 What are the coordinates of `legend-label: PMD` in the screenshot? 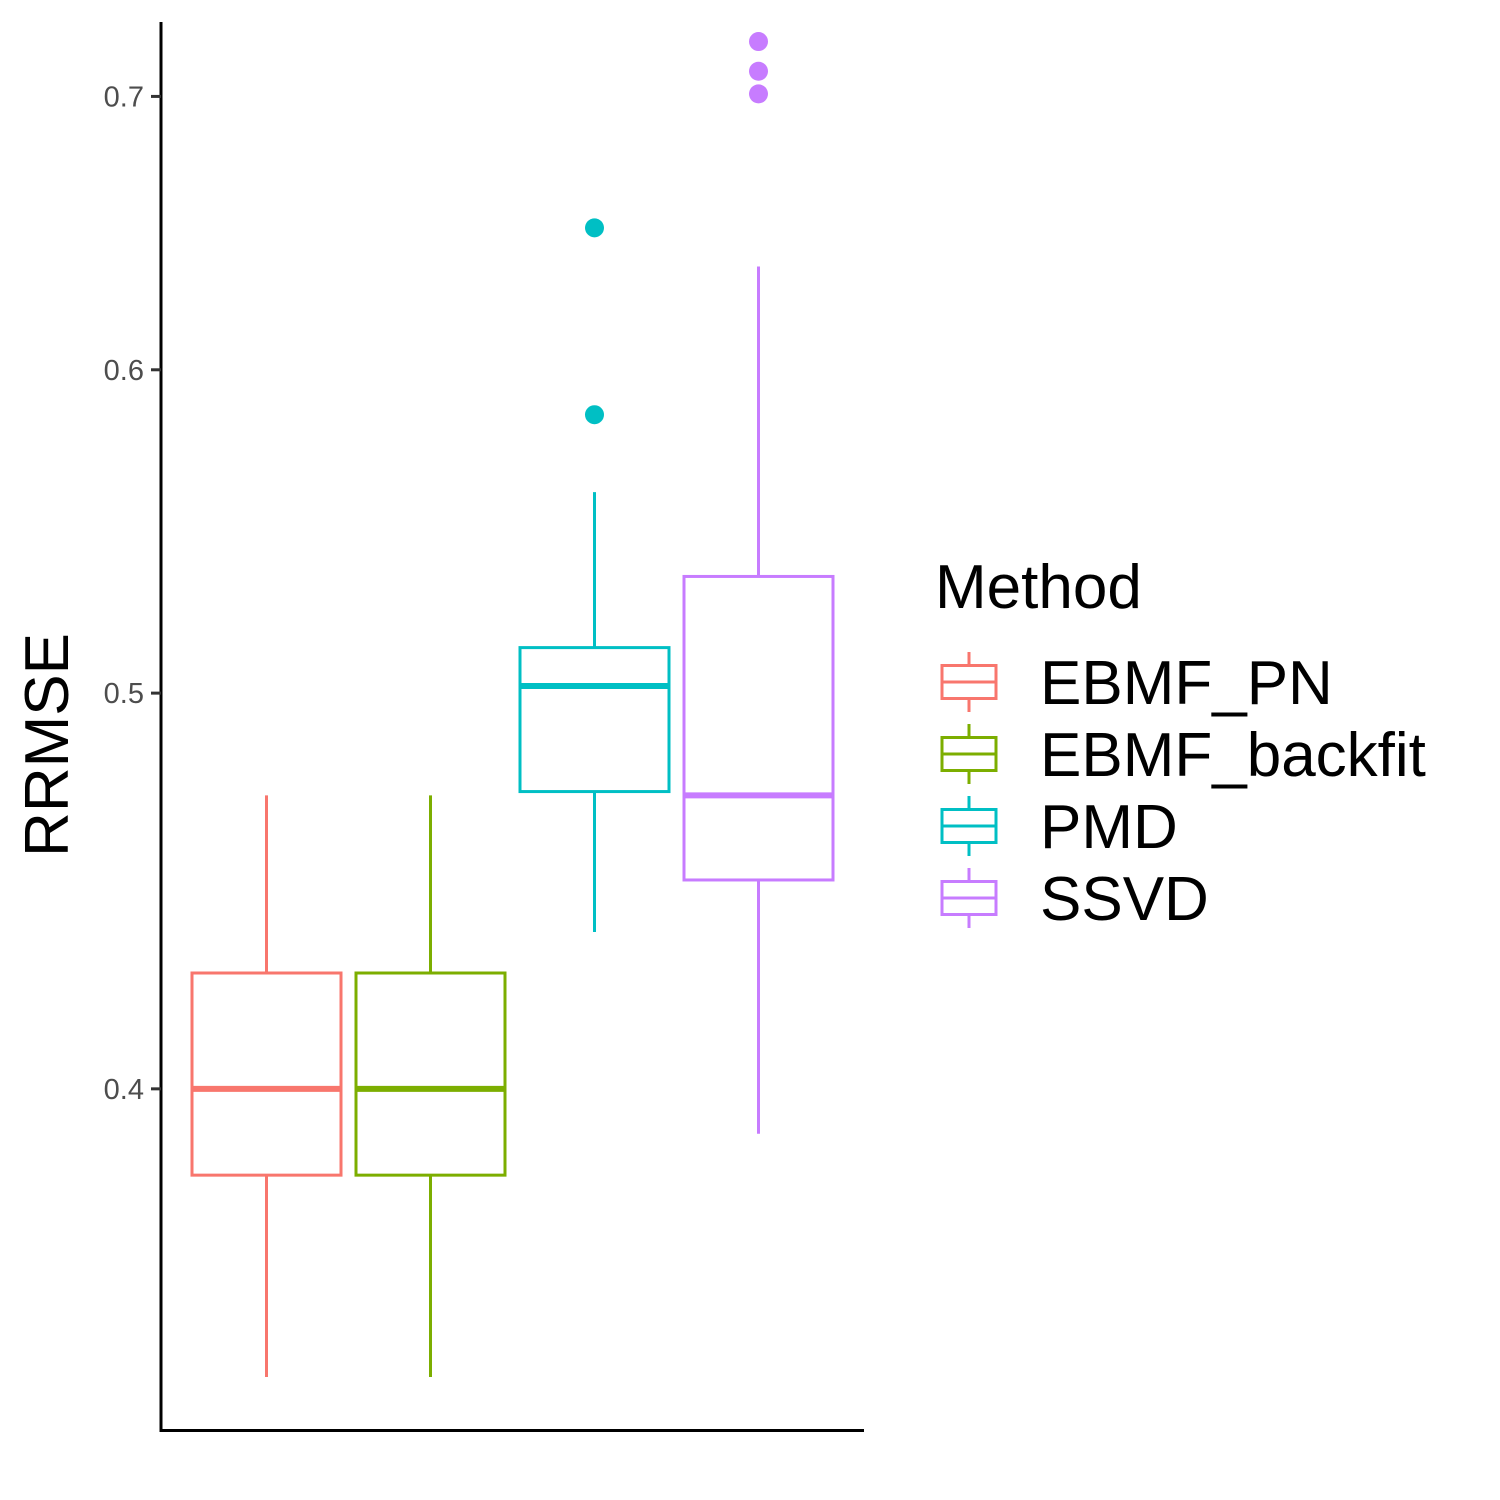 It's located at (1109, 827).